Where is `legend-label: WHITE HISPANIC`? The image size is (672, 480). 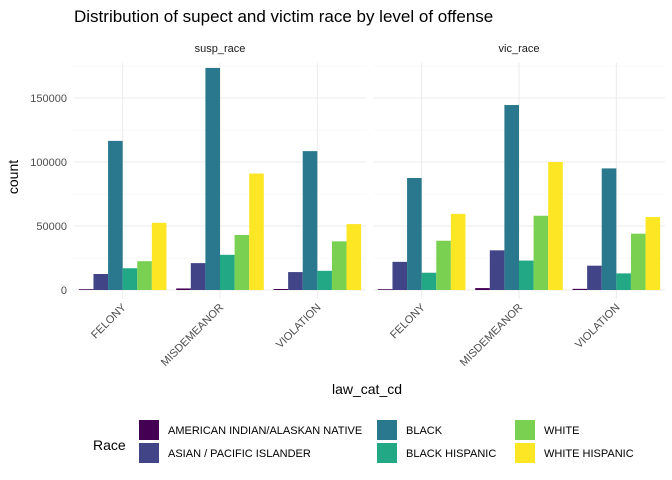
legend-label: WHITE HISPANIC is located at coordinates (589, 454).